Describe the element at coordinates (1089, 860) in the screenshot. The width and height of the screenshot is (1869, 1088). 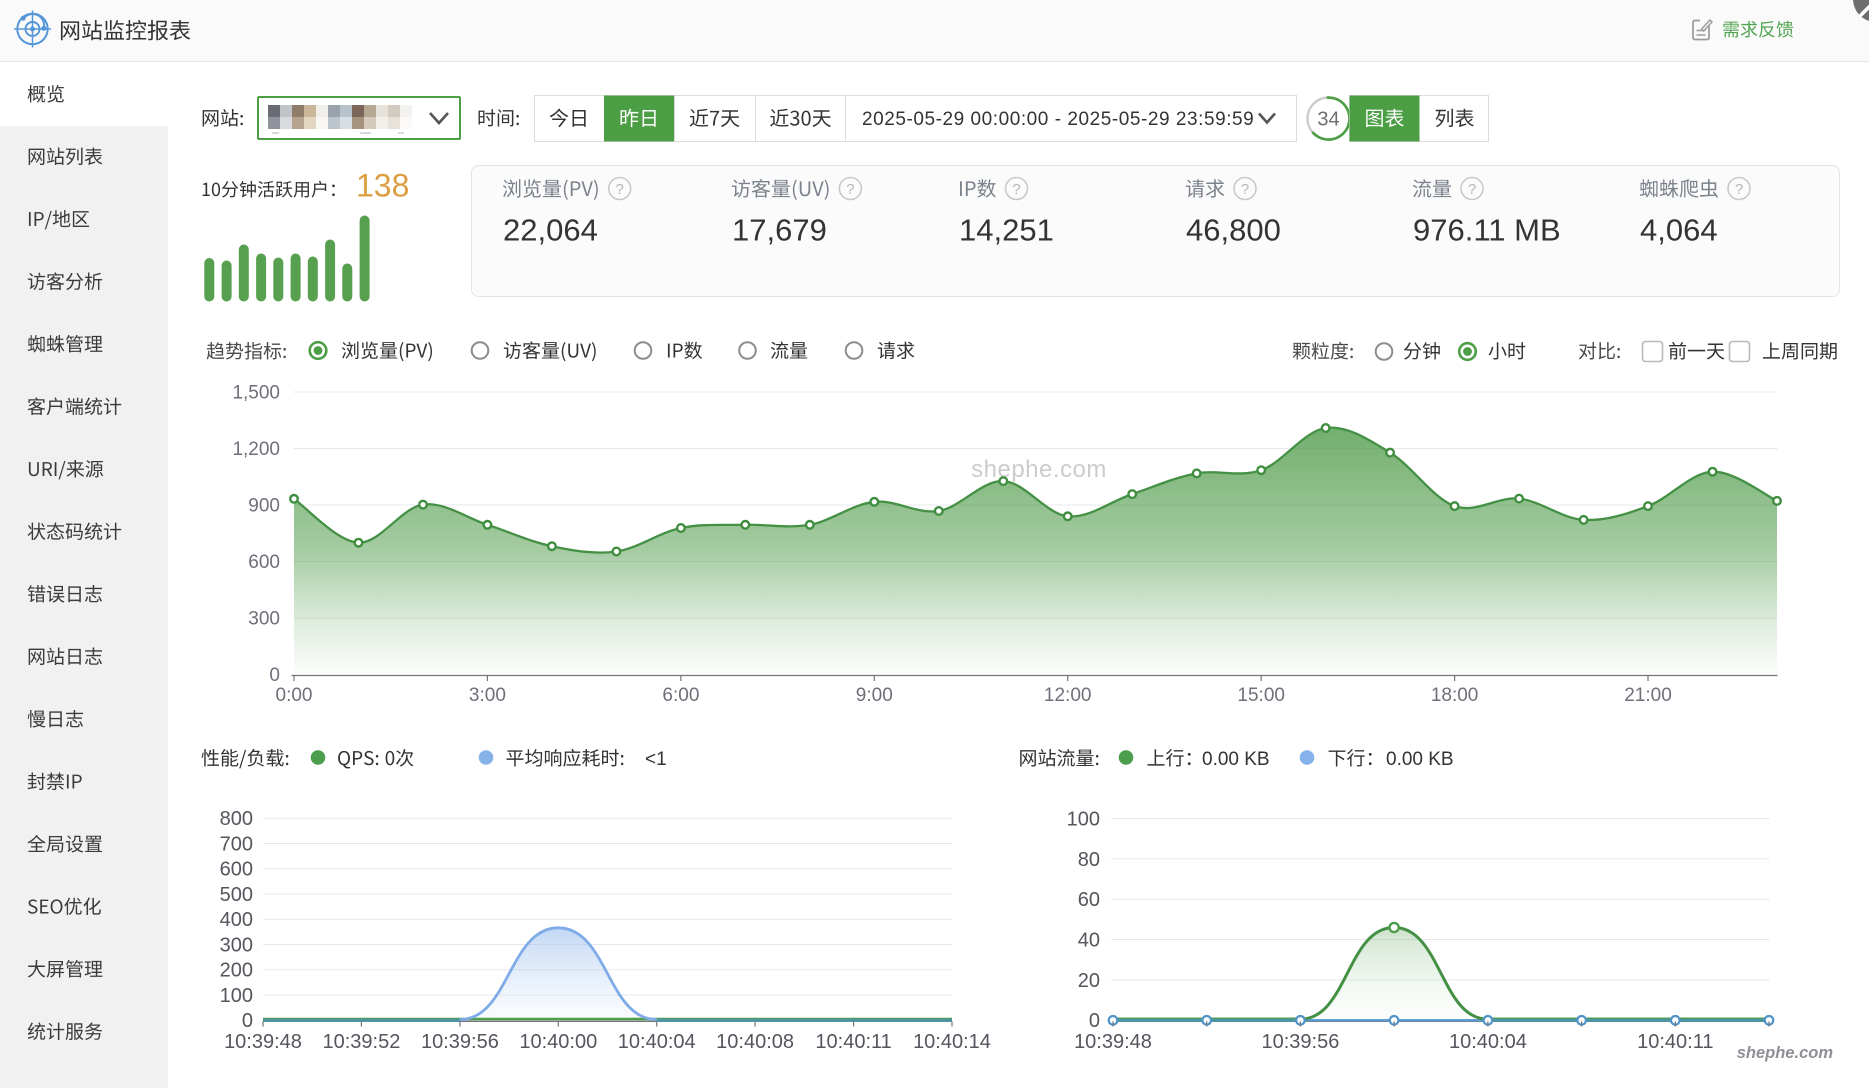
I see `svg-text: 80` at that location.